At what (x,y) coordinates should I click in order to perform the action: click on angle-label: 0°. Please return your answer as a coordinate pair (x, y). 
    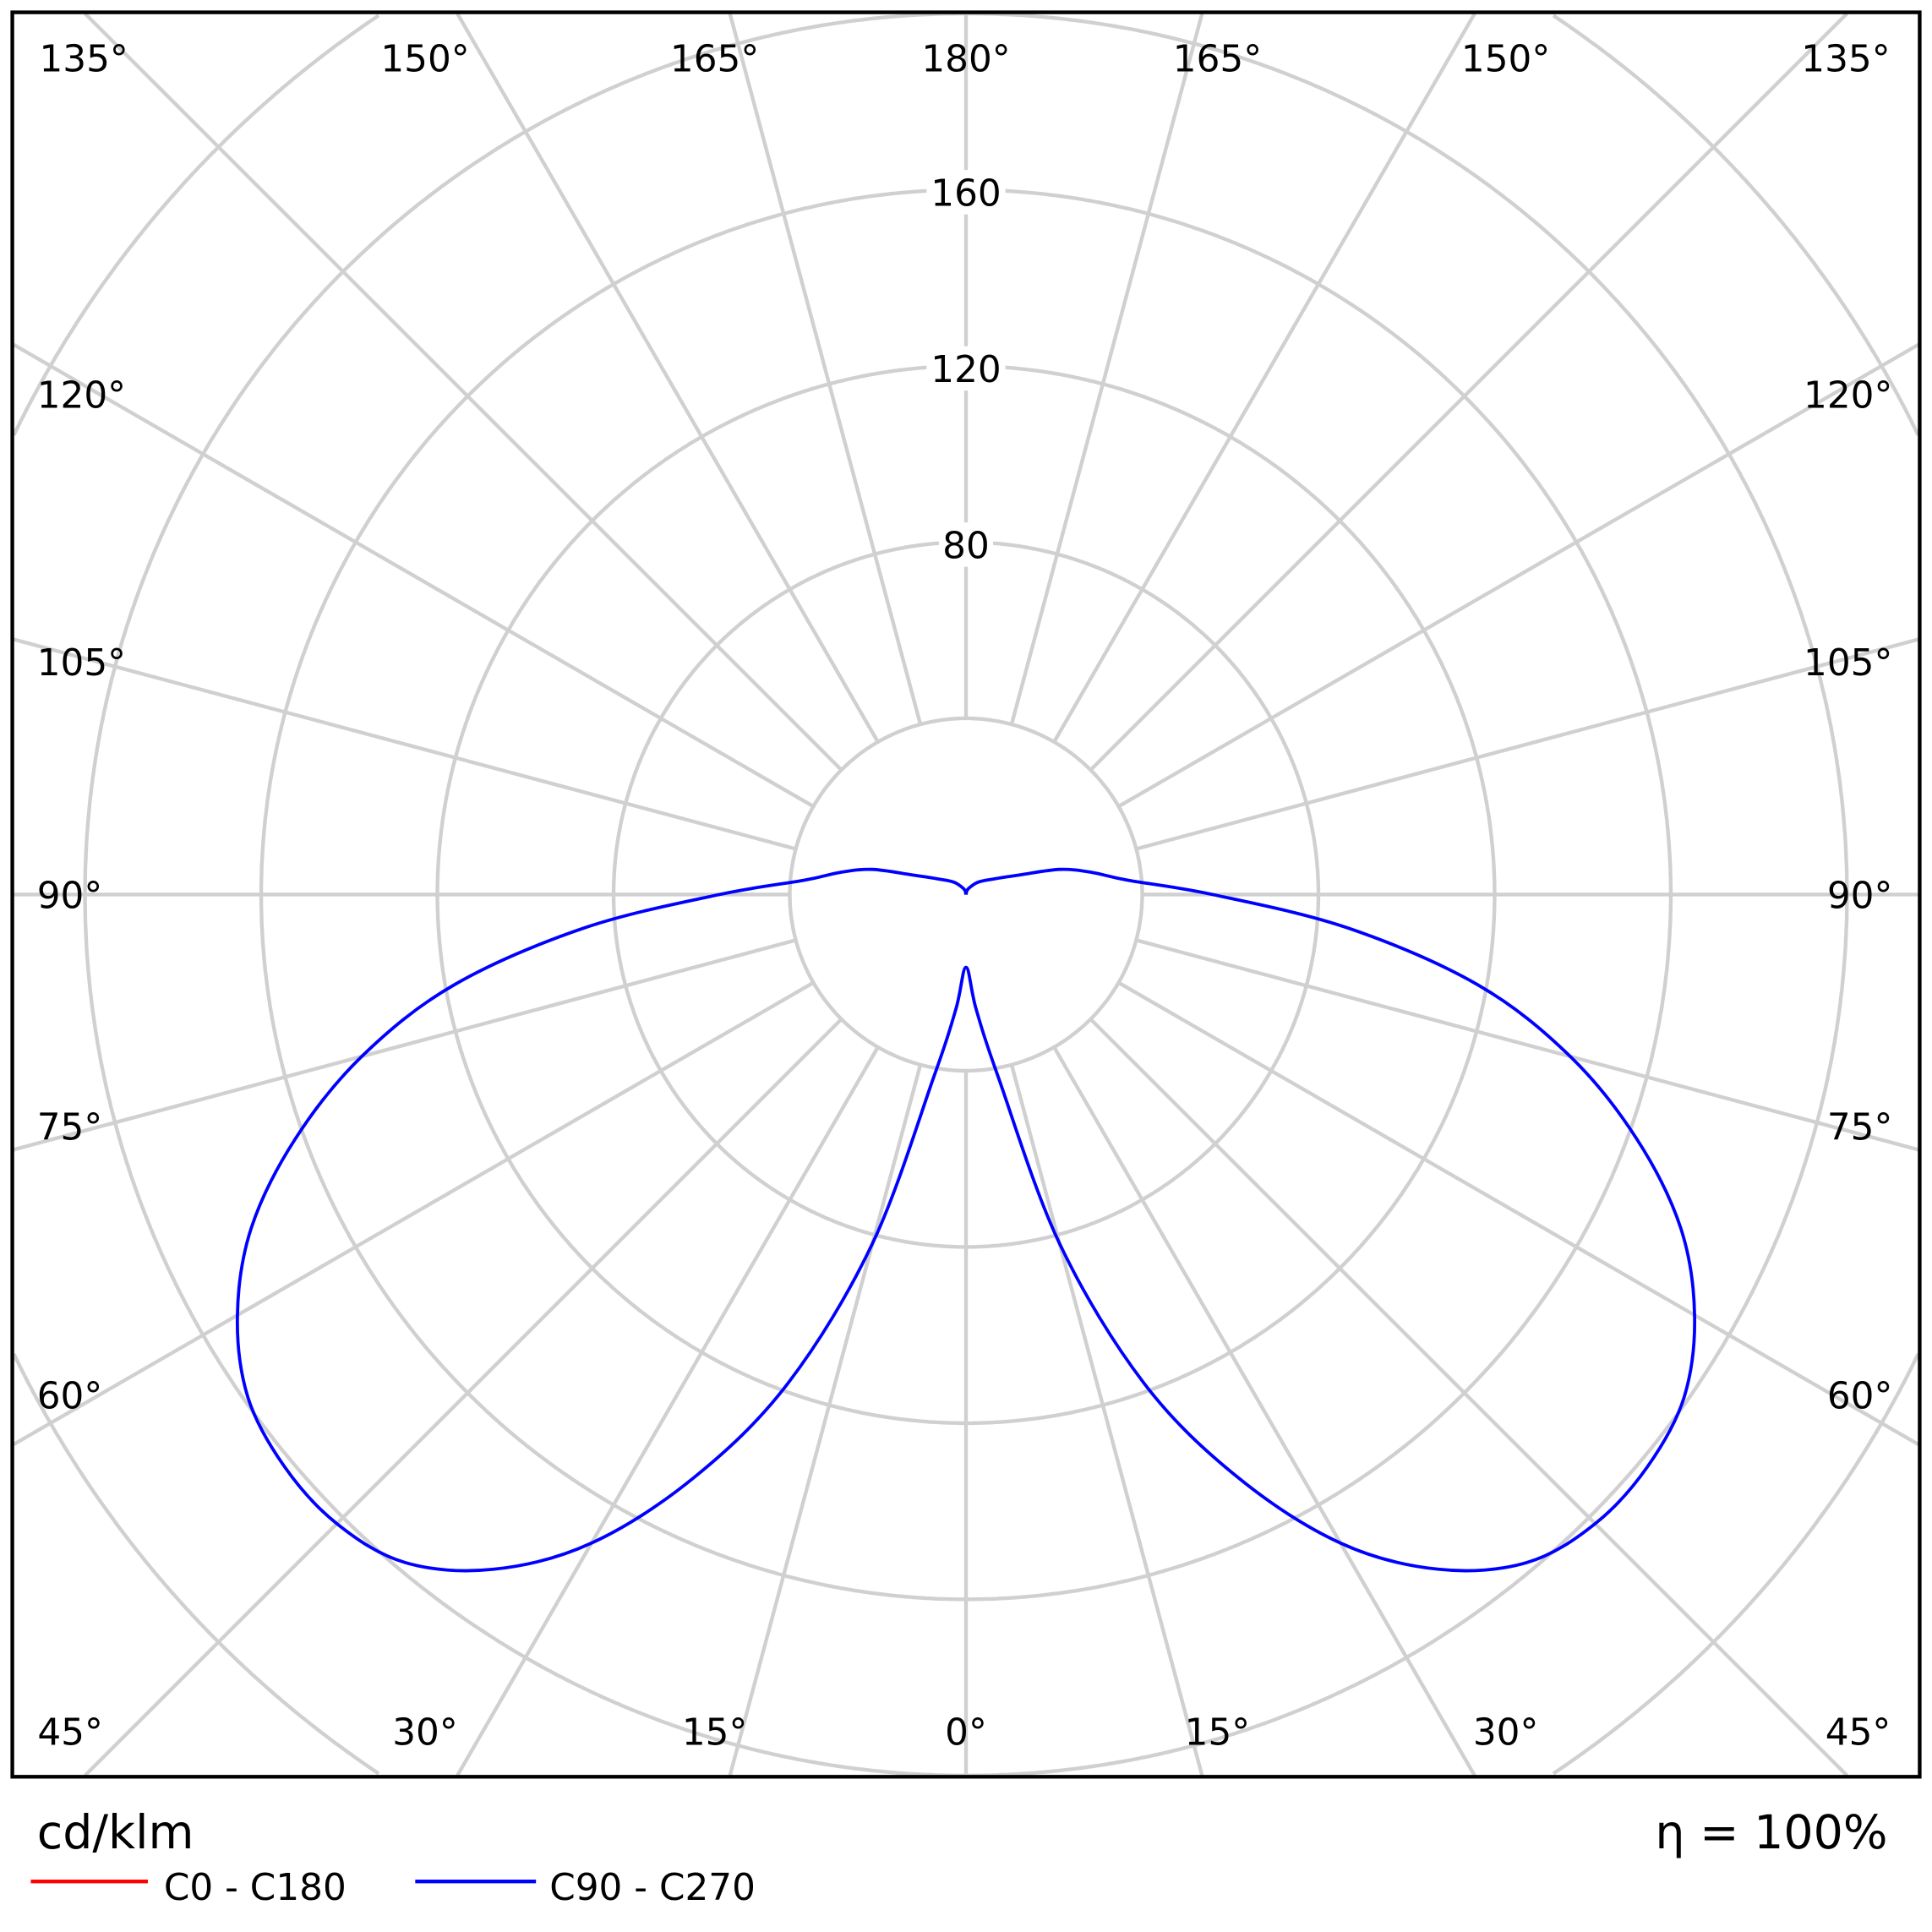
    Looking at the image, I should click on (966, 1732).